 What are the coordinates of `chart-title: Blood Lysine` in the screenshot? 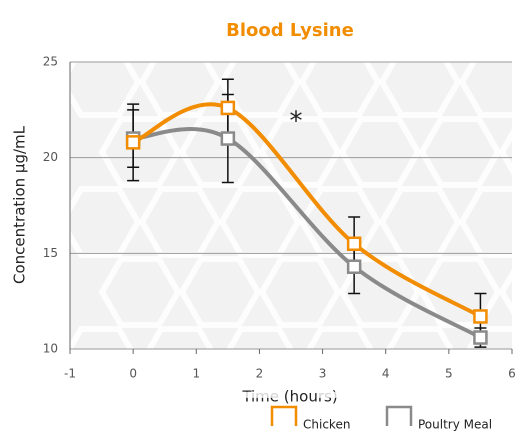 It's located at (290, 30).